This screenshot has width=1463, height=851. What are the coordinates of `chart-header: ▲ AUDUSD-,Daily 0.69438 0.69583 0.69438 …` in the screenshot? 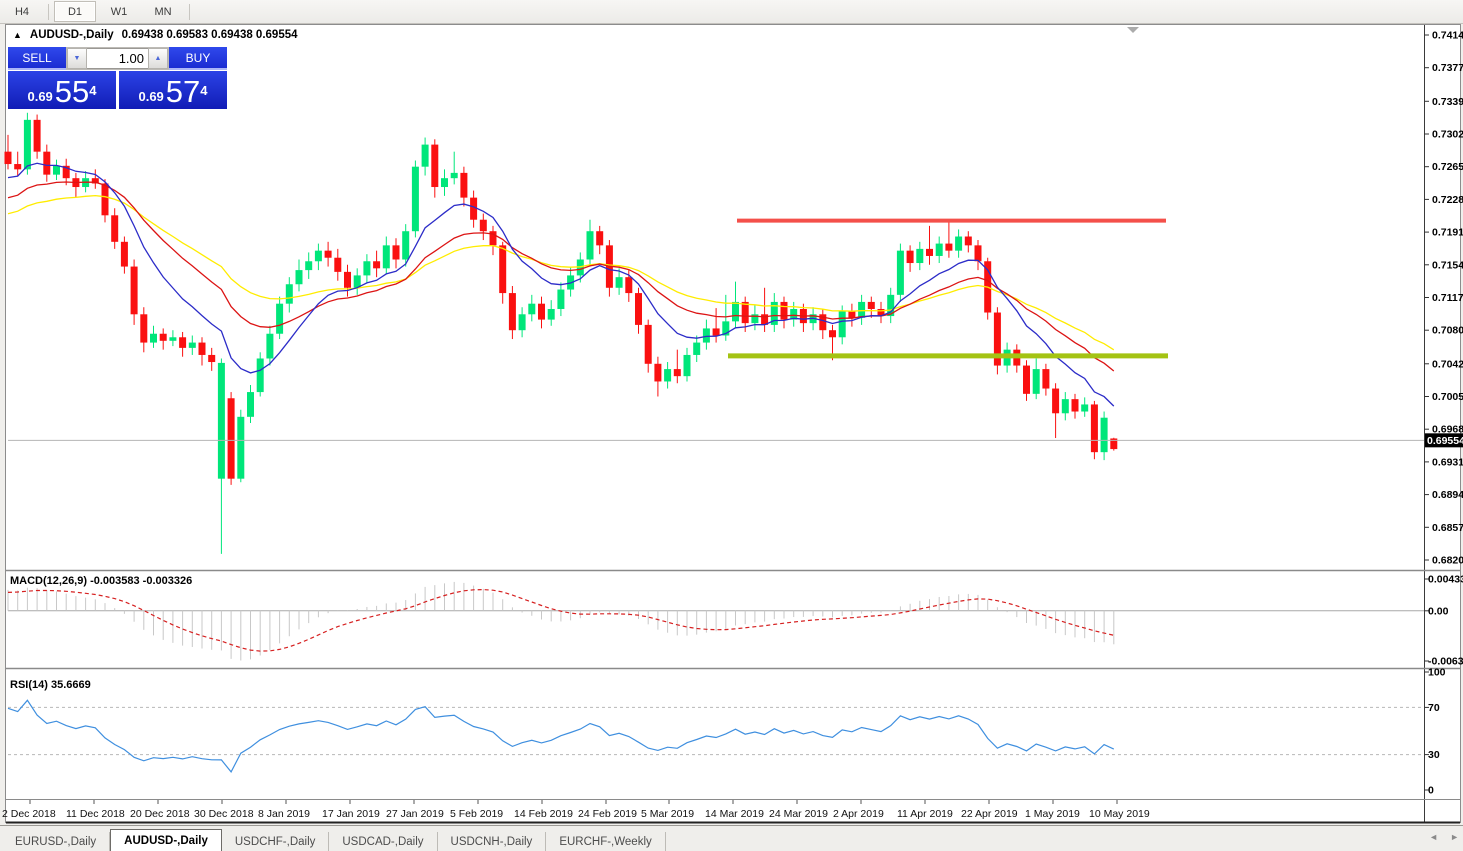 It's located at (155, 35).